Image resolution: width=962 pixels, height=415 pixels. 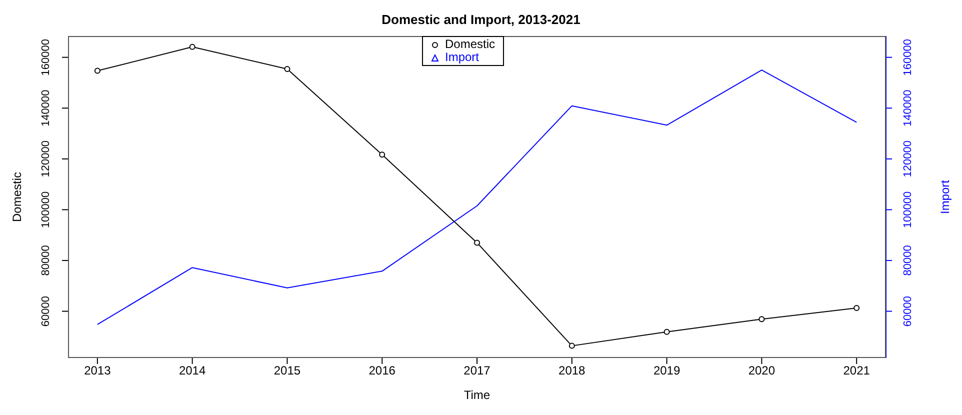 I want to click on y2-axis-title: Import, so click(x=945, y=197).